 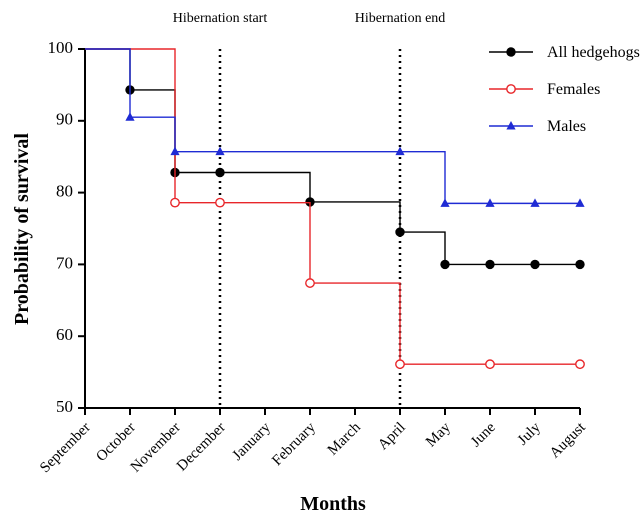 I want to click on legend-label: All hedgehogs, so click(x=593, y=52).